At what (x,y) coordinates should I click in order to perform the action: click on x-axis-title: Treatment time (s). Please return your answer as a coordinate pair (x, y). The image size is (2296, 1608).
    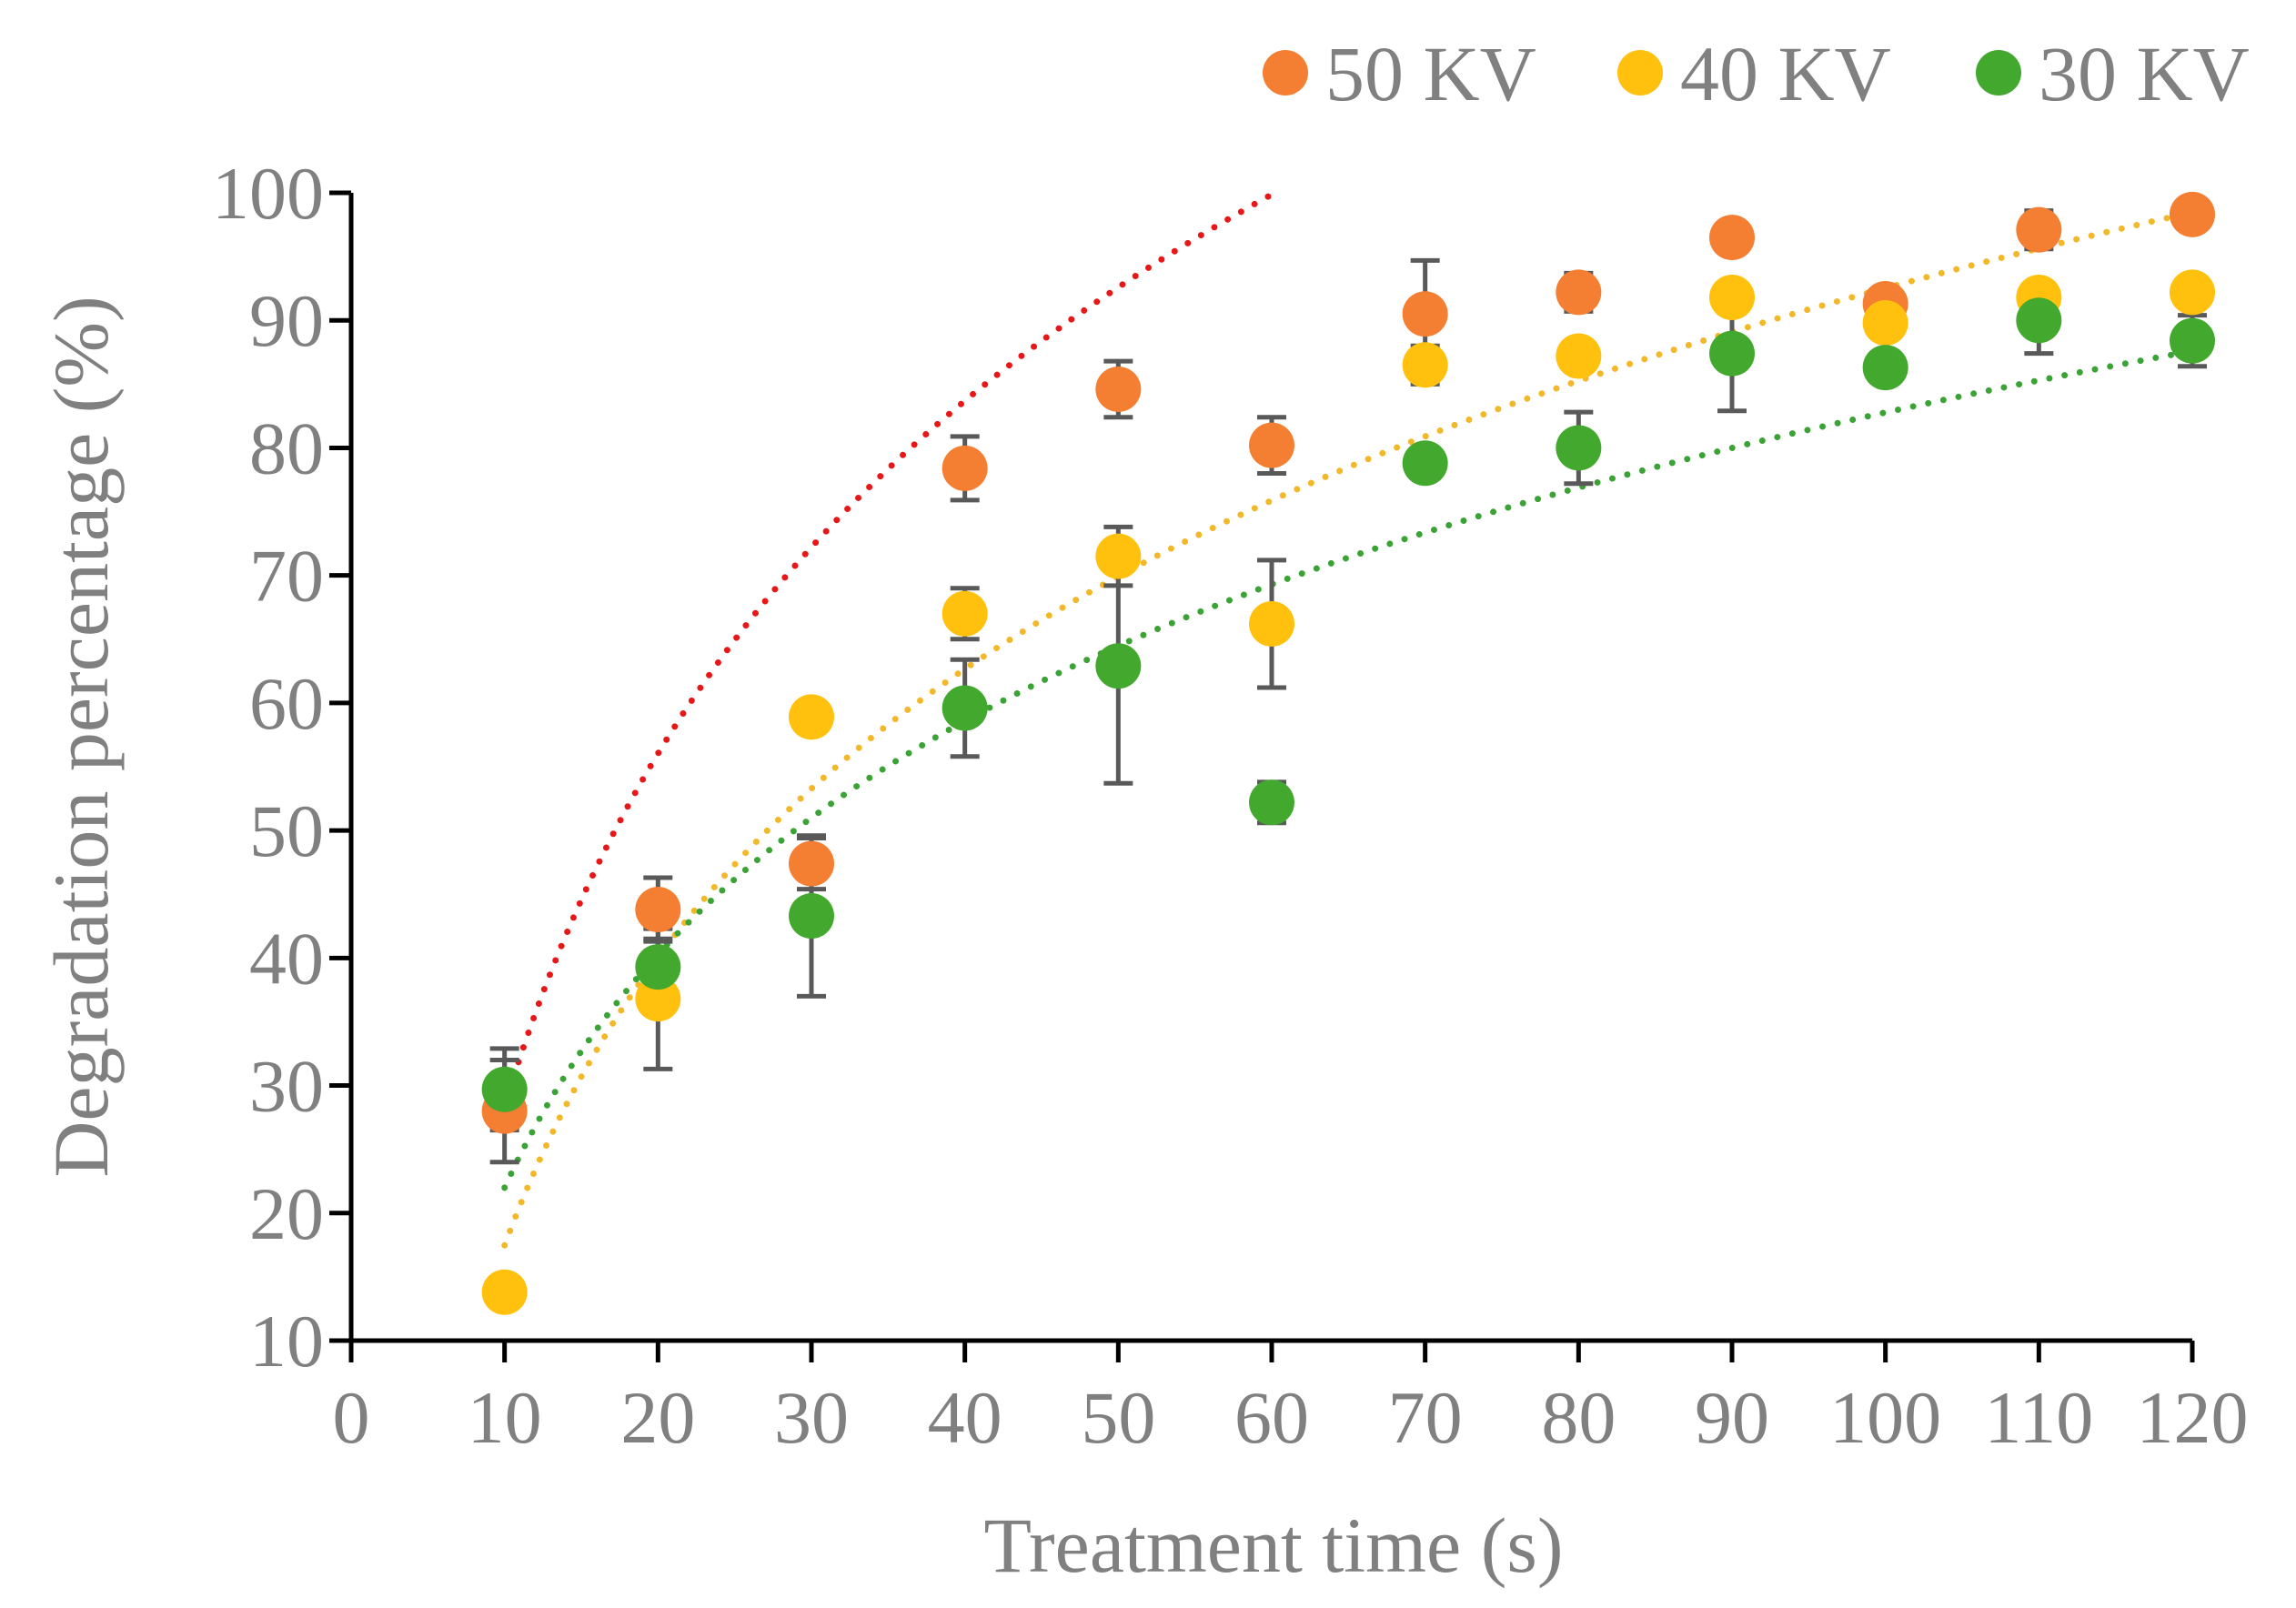
    Looking at the image, I should click on (1274, 1545).